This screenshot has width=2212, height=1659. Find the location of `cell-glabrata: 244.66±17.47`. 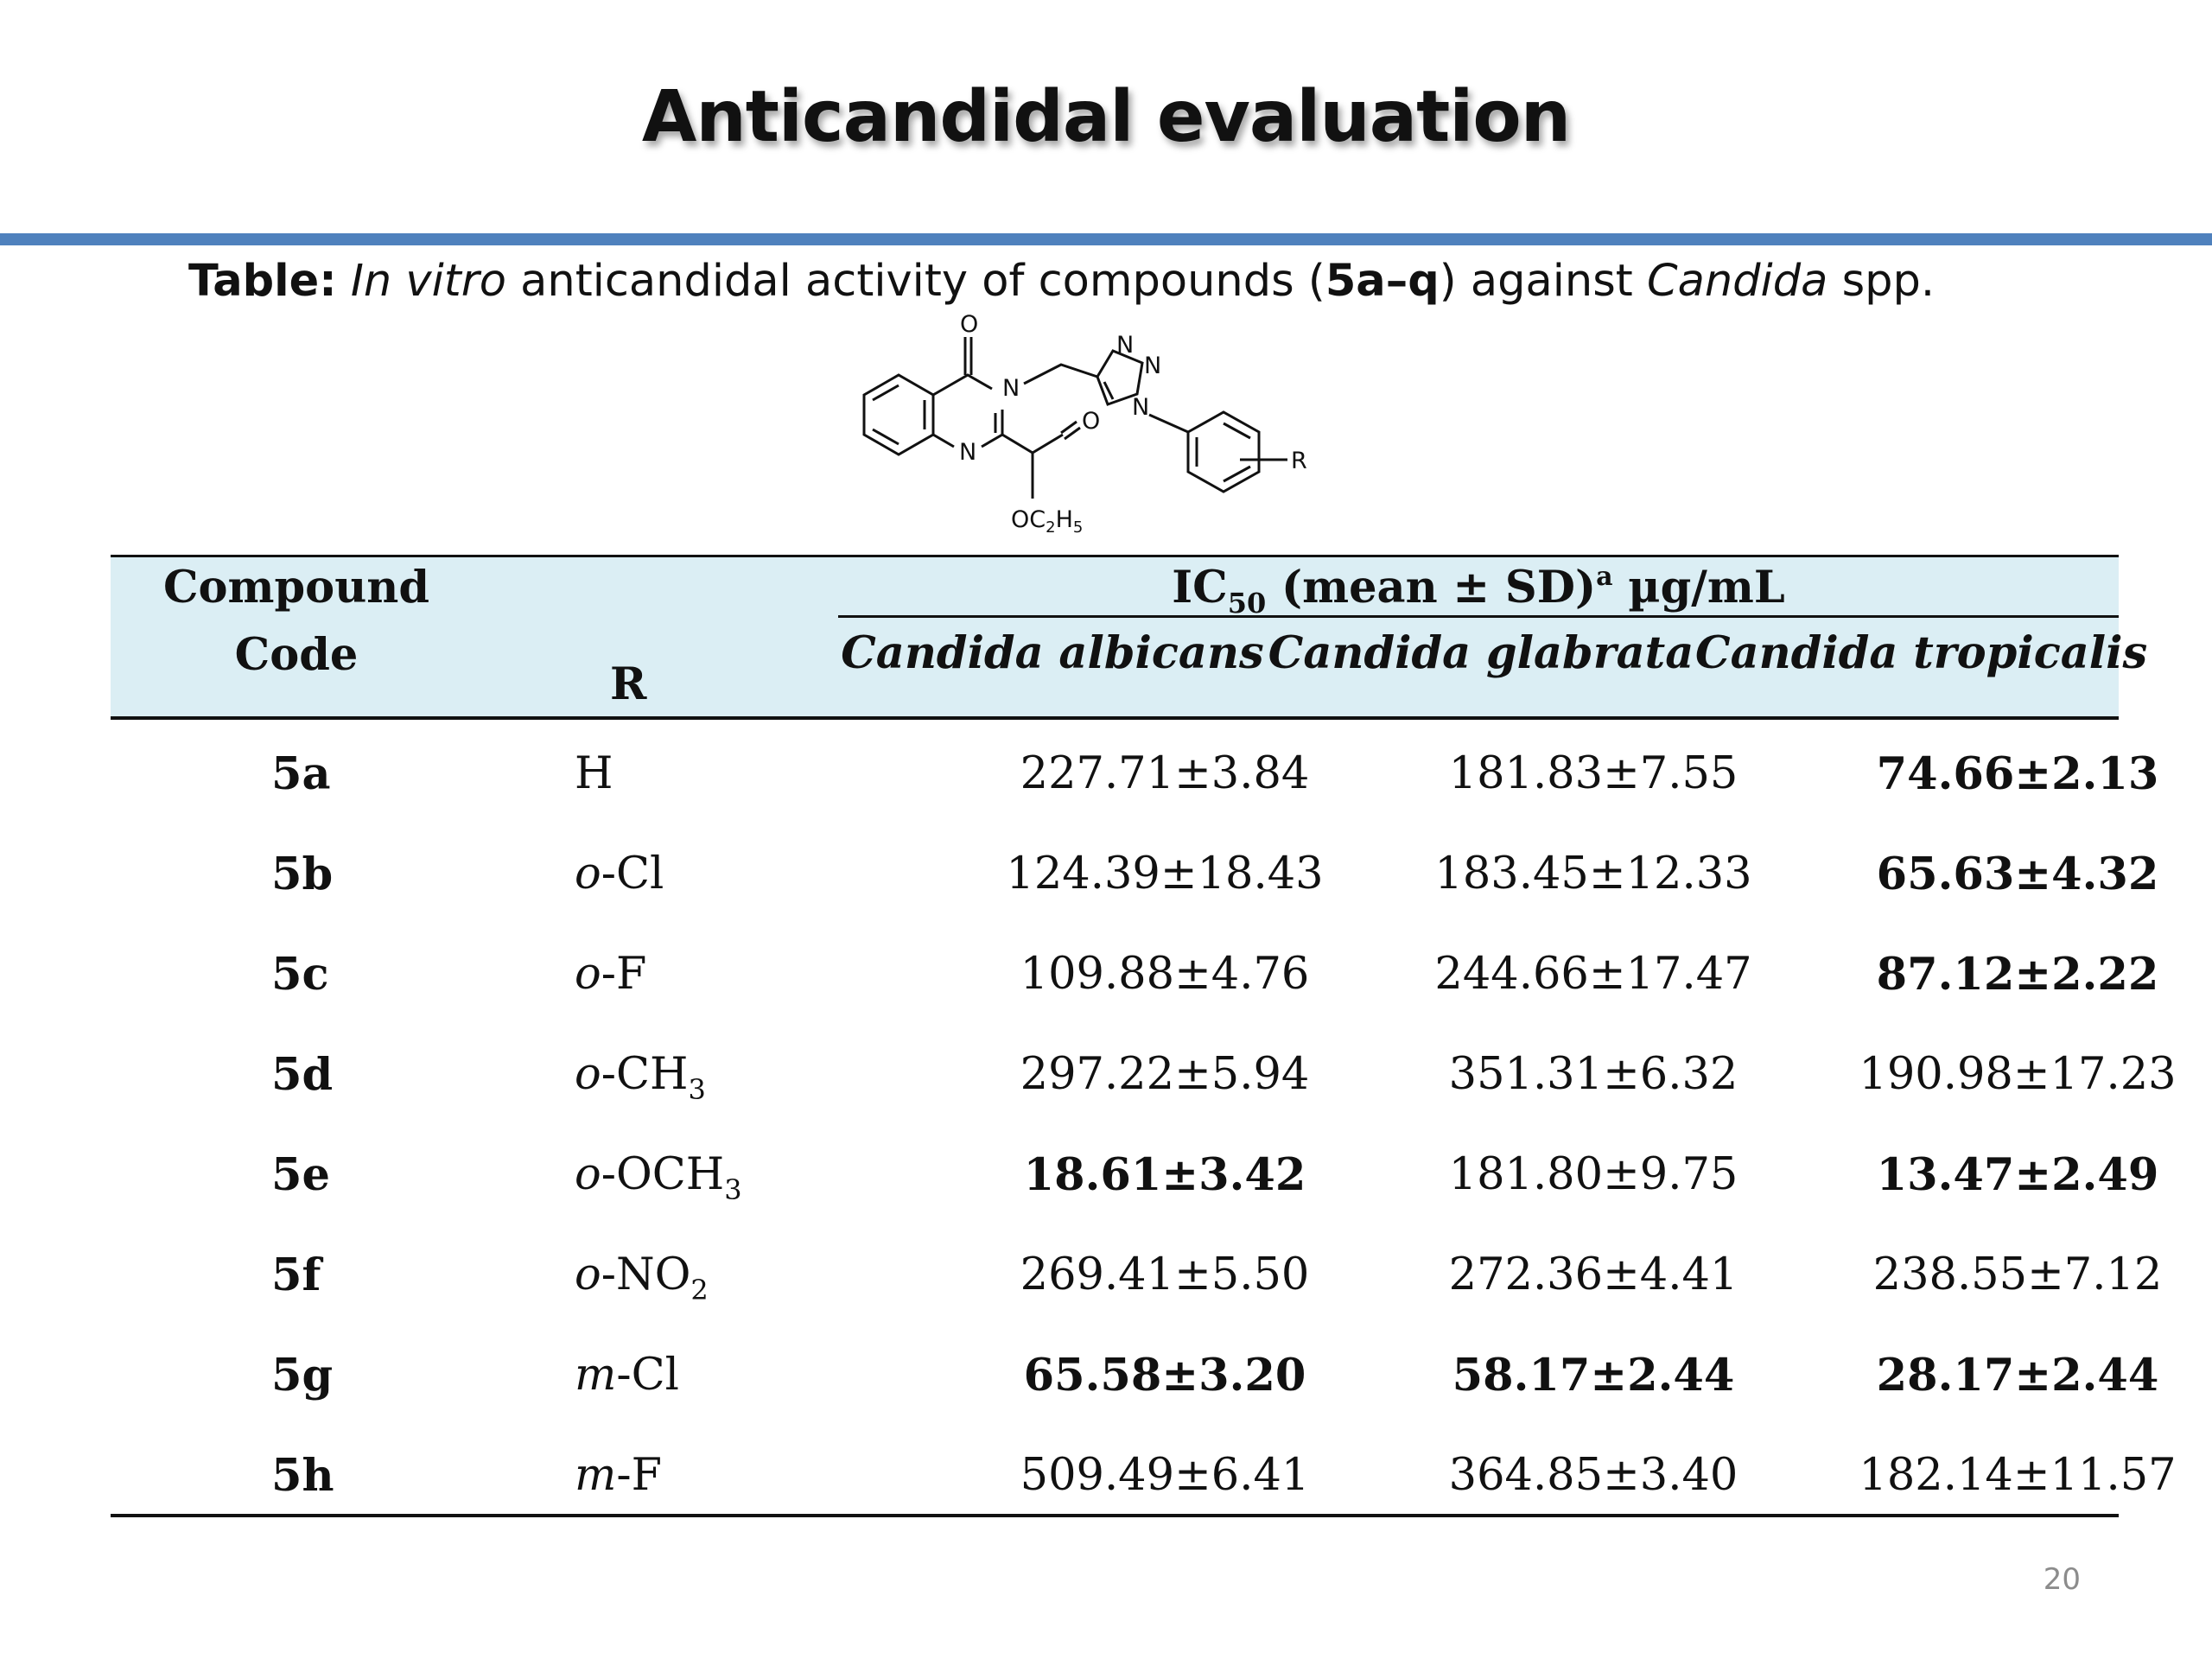

cell-glabrata: 244.66±17.47 is located at coordinates (1593, 974).